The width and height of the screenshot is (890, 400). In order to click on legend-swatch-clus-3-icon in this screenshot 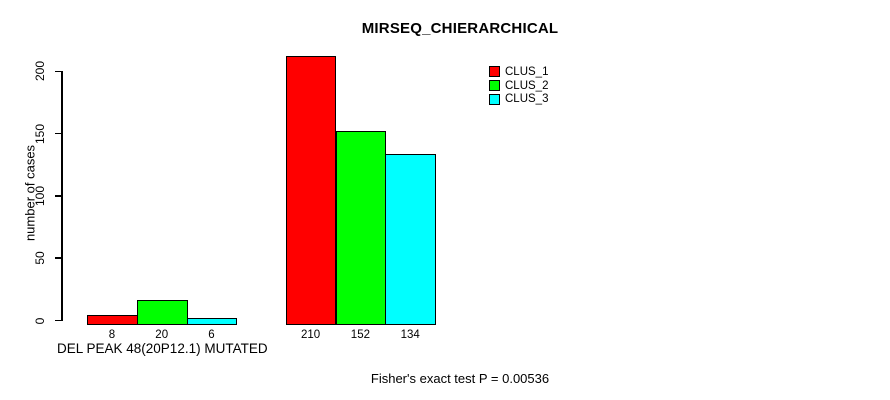, I will do `click(494, 99)`.